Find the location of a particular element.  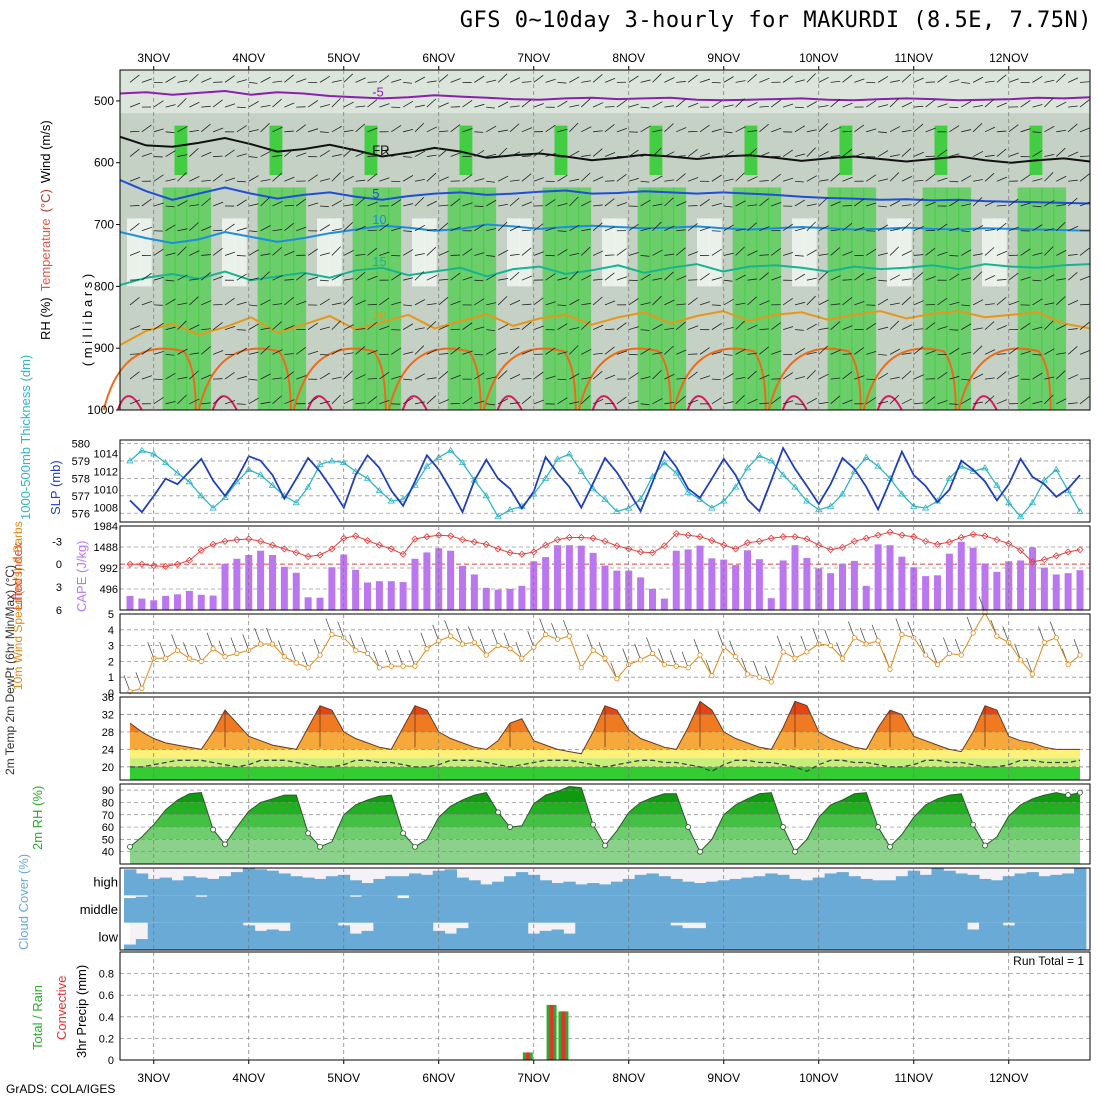

rh-green-upper is located at coordinates (846, 150).